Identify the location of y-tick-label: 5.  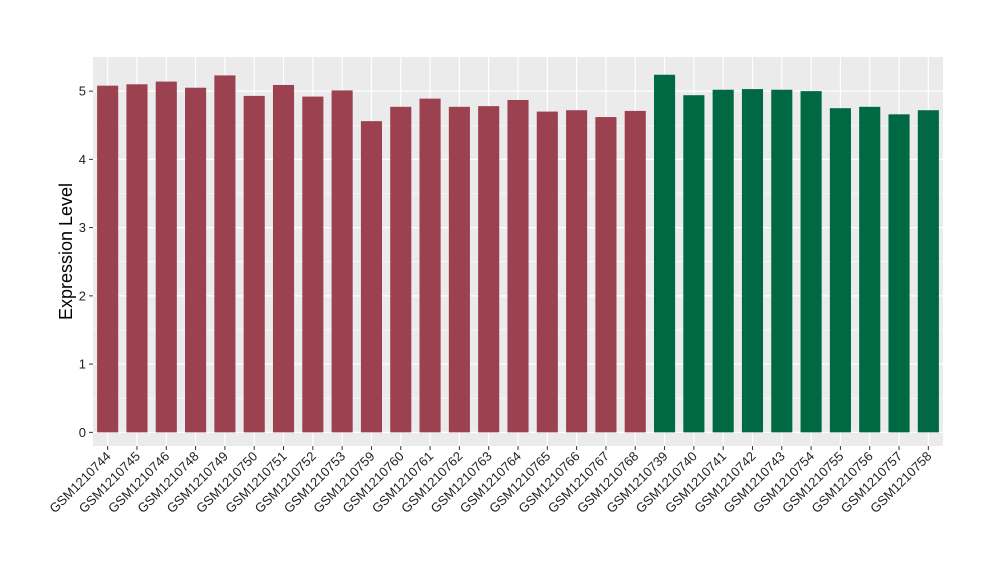
(82, 91).